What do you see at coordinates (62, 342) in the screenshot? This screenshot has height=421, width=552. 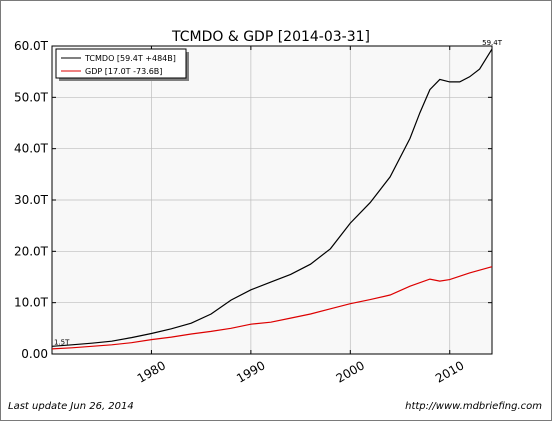 I see `annotation-label: 1.5T` at bounding box center [62, 342].